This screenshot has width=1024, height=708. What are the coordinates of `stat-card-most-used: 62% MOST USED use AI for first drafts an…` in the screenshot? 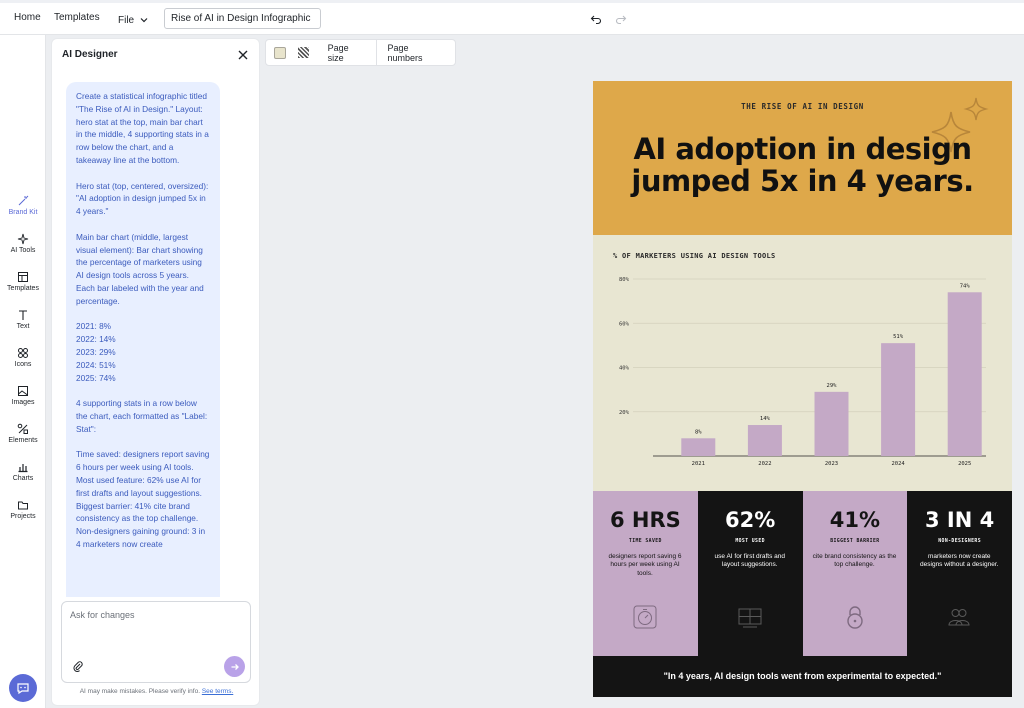 It's located at (750, 573).